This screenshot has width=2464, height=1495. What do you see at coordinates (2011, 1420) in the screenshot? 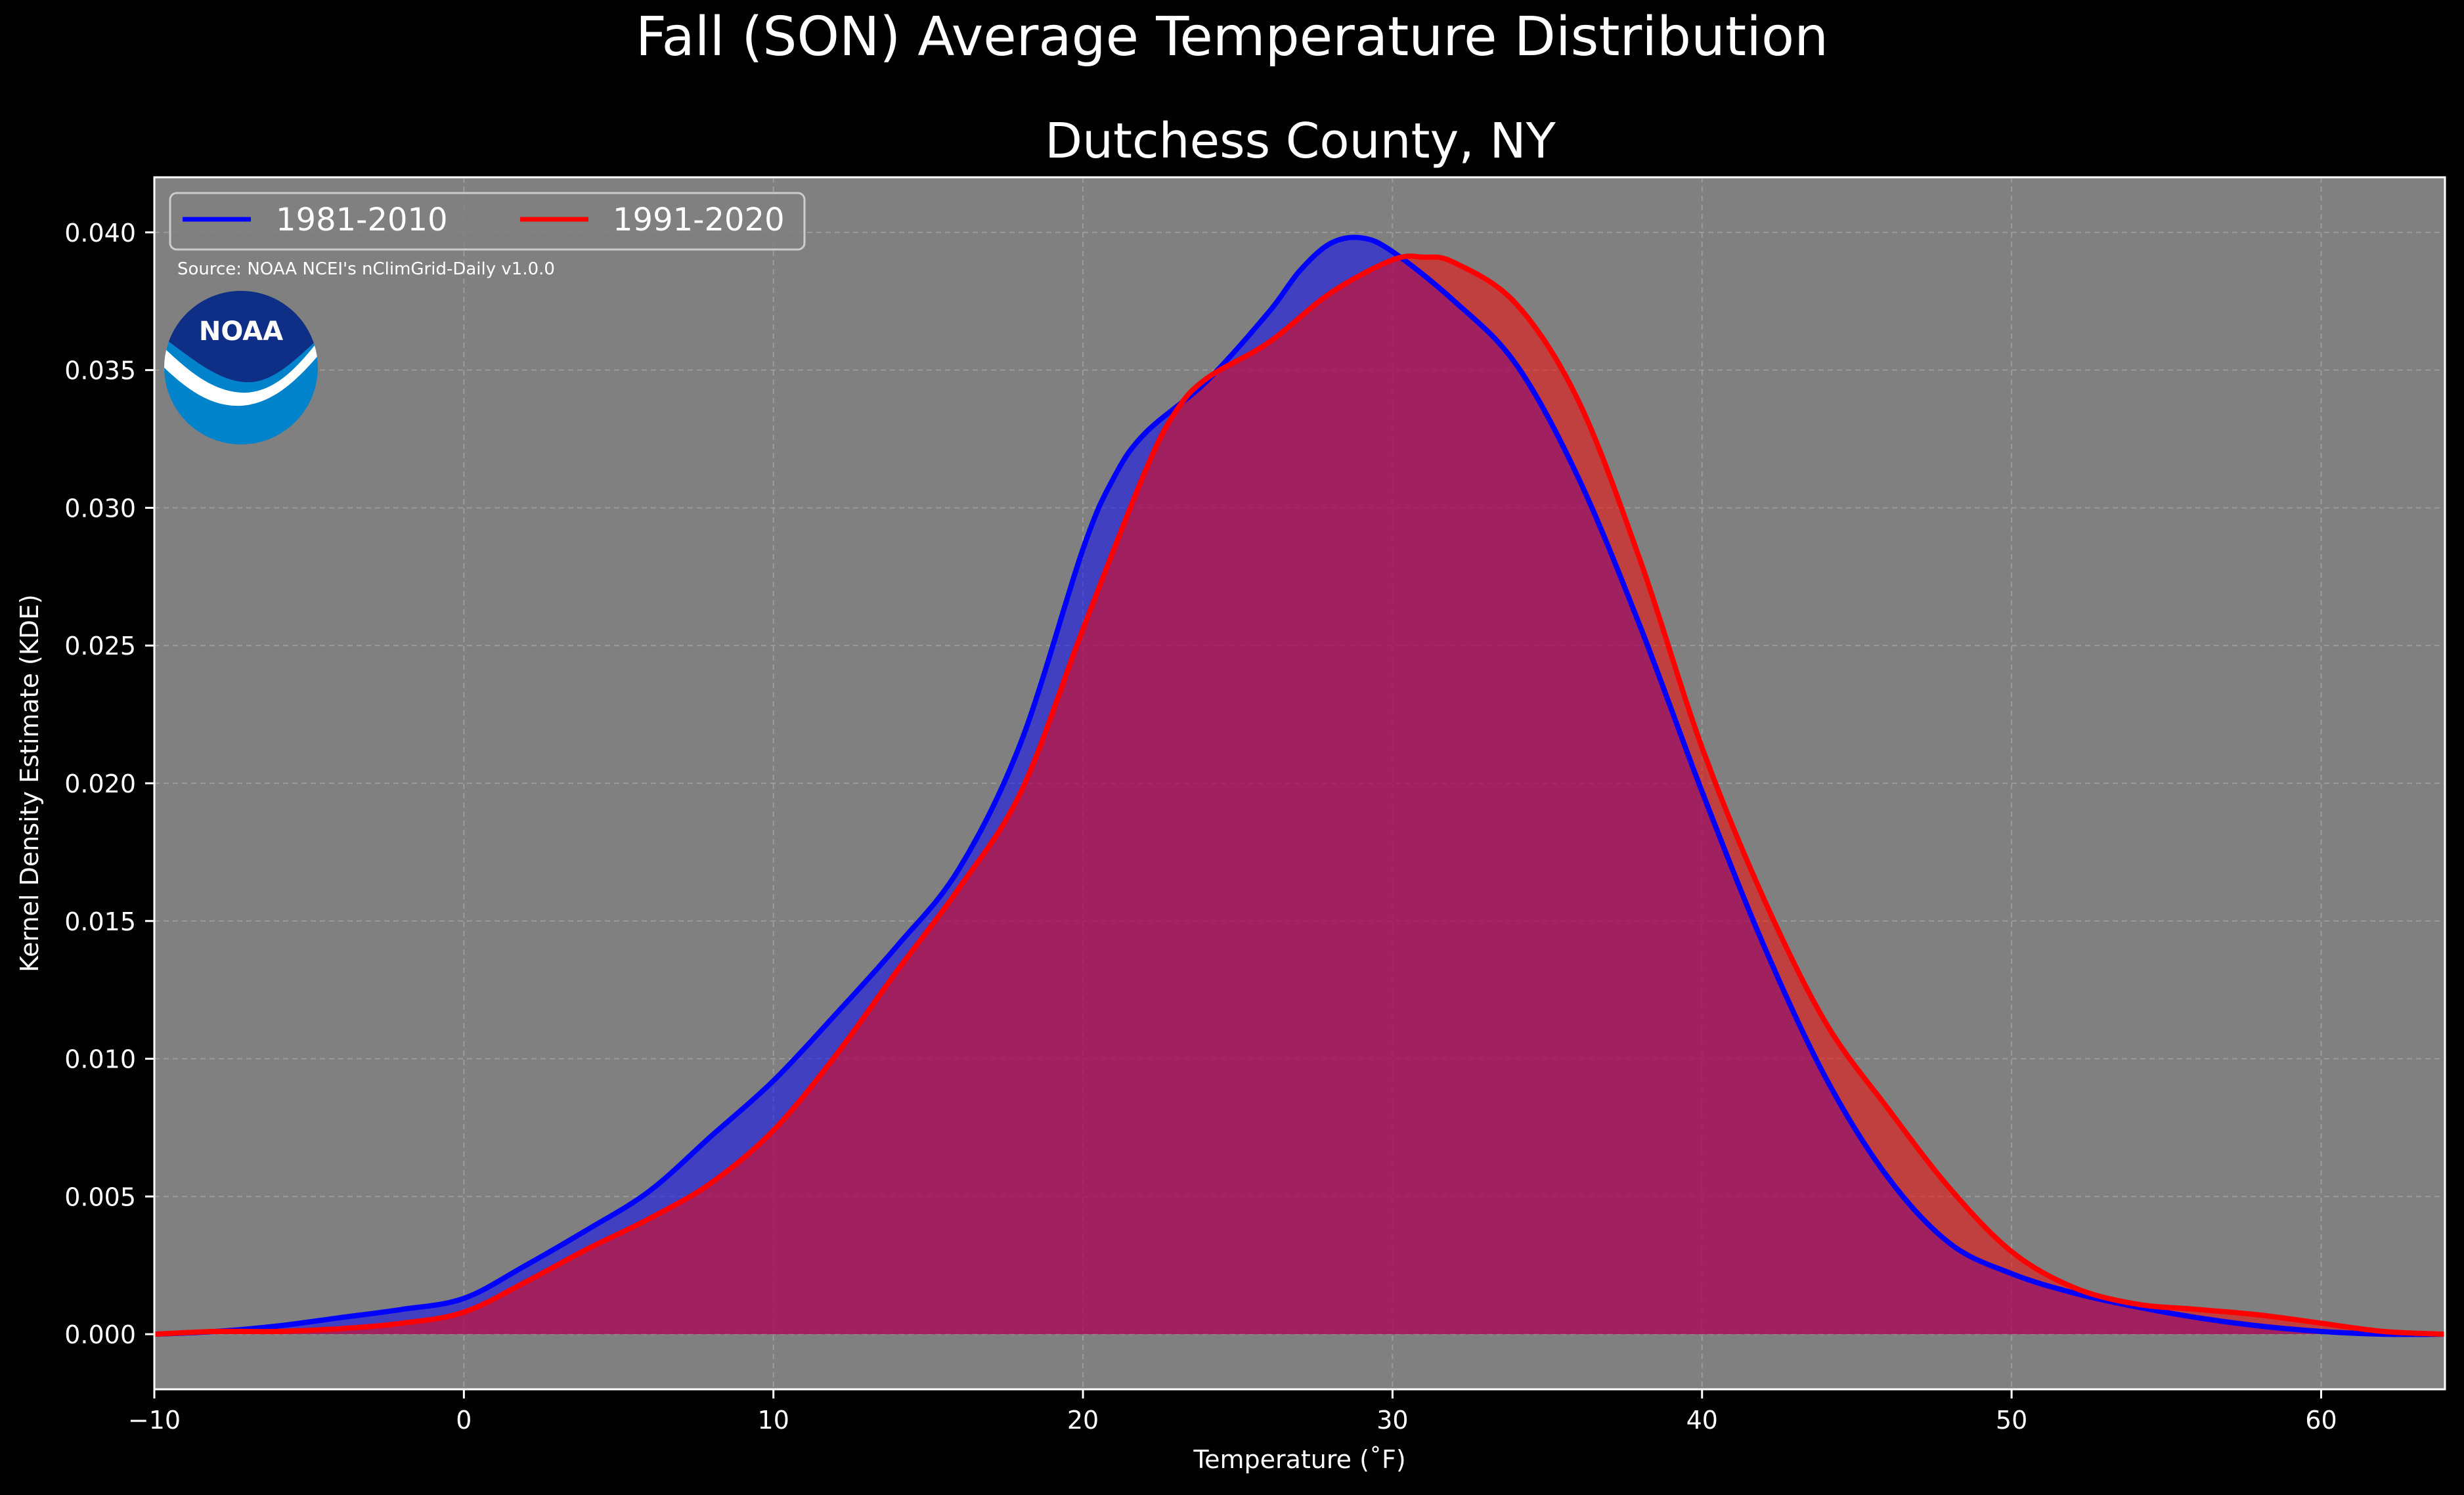
I see `x-tick-label: 50` at bounding box center [2011, 1420].